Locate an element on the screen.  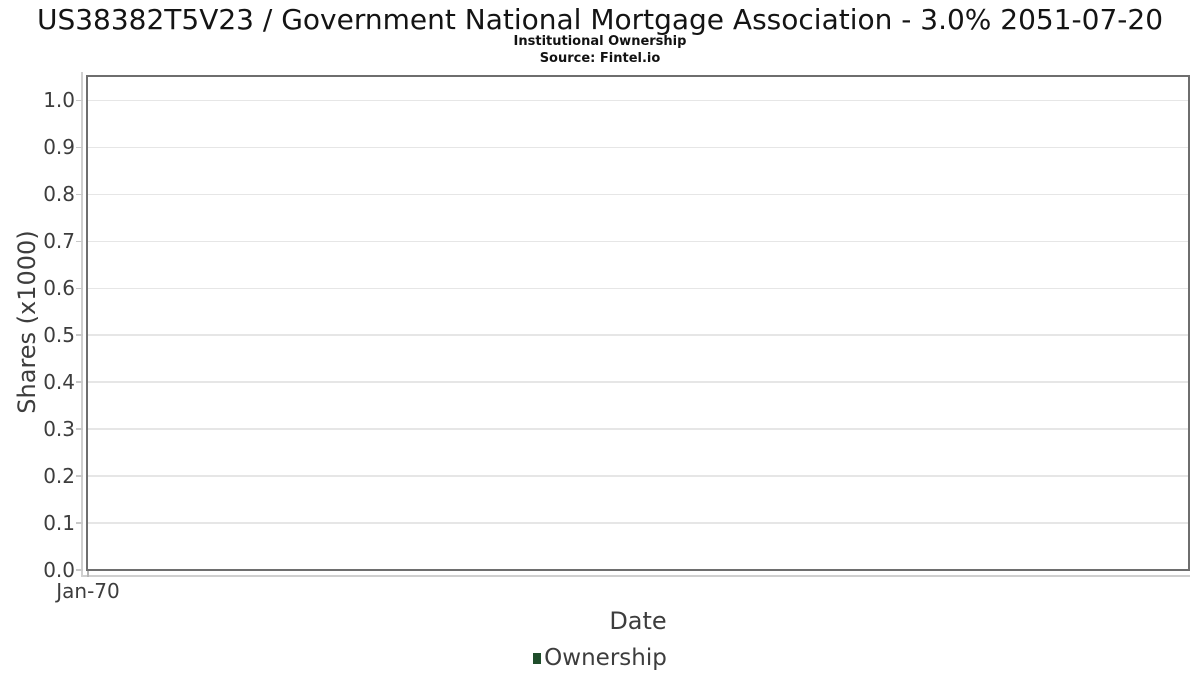
y-tick-label: 0.9 is located at coordinates (59, 147).